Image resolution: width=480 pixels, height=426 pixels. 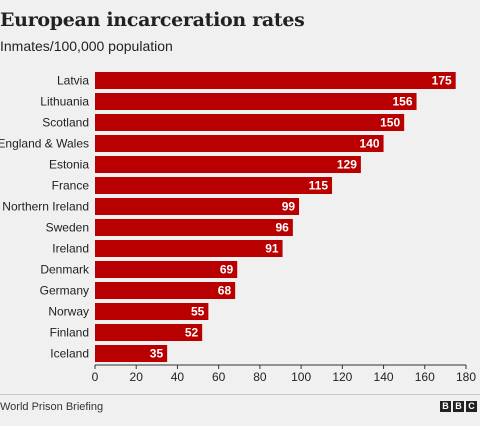 I want to click on data-label: 150, so click(x=390, y=123).